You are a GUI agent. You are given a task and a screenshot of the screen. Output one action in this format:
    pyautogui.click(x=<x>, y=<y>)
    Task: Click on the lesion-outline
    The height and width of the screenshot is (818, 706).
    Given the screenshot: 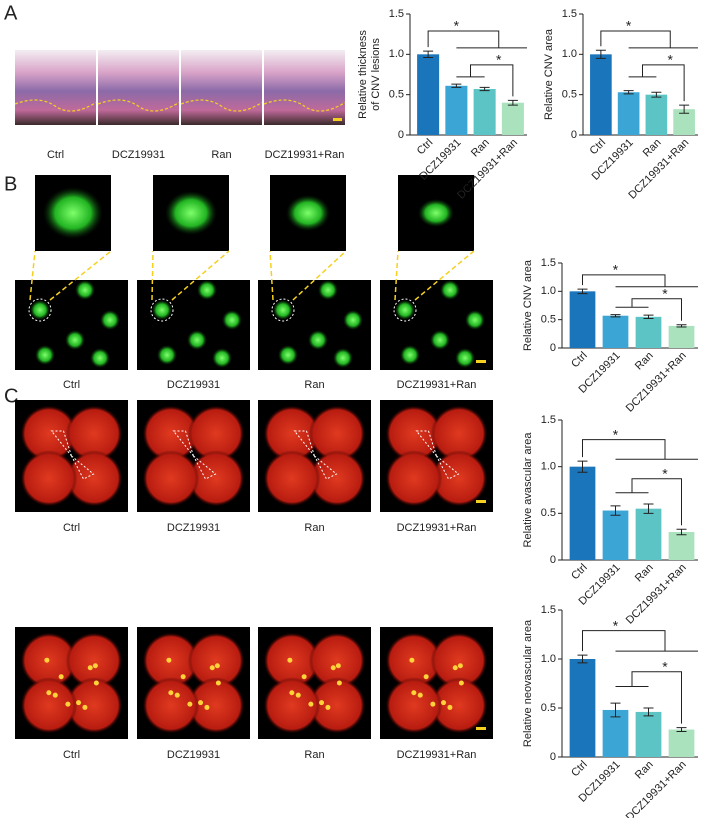 What is the action you would take?
    pyautogui.click(x=221, y=105)
    